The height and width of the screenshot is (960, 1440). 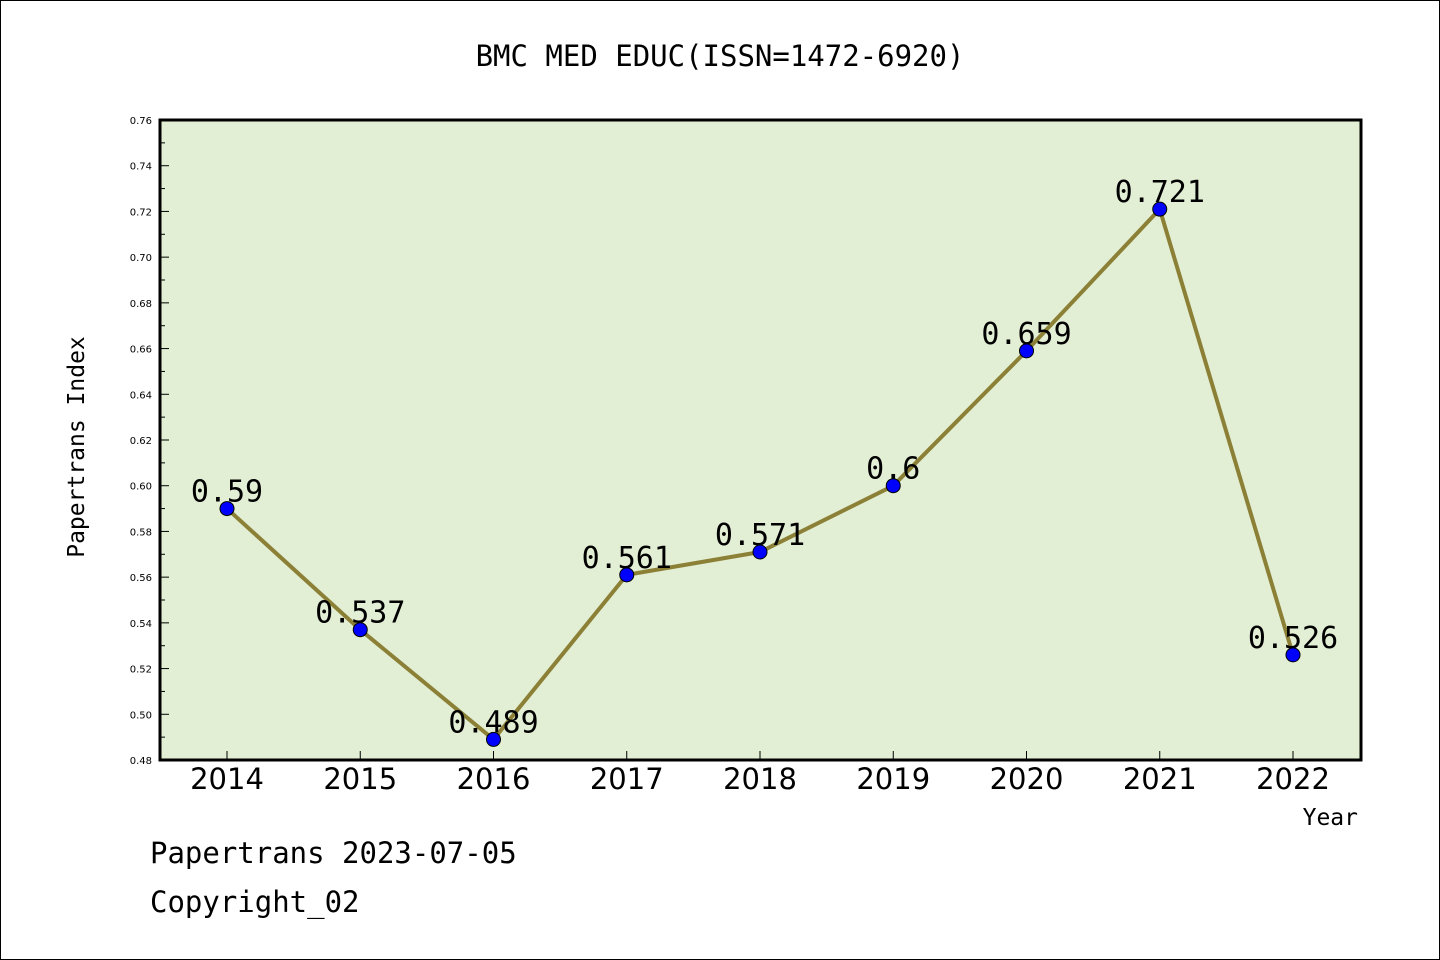 I want to click on x-tick-label: 2021, so click(x=1160, y=779).